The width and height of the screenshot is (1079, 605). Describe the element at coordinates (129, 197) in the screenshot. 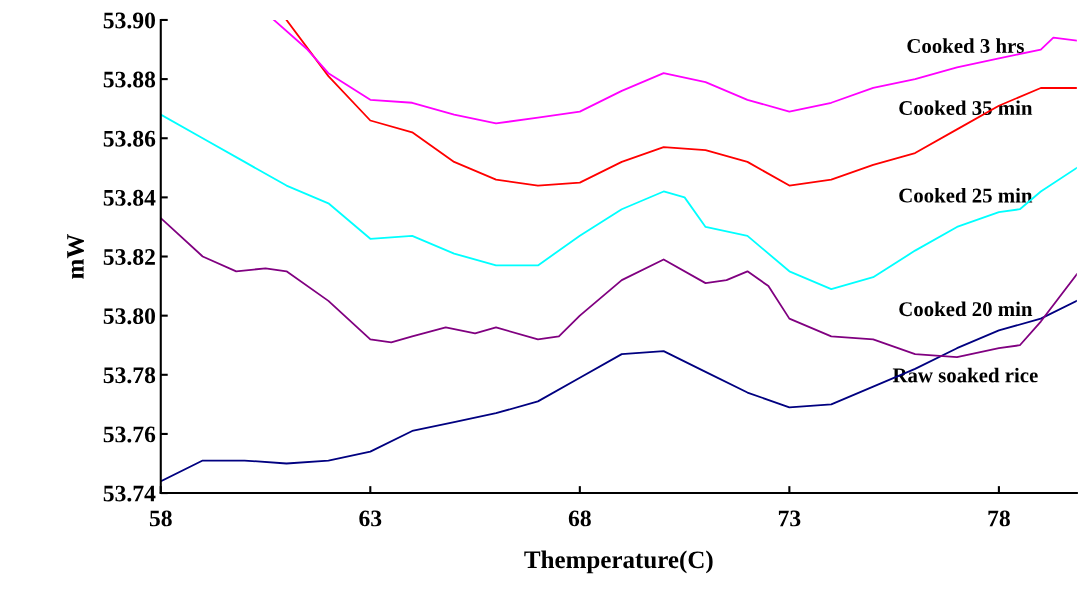

I see `y-tick-label: 53.84` at that location.